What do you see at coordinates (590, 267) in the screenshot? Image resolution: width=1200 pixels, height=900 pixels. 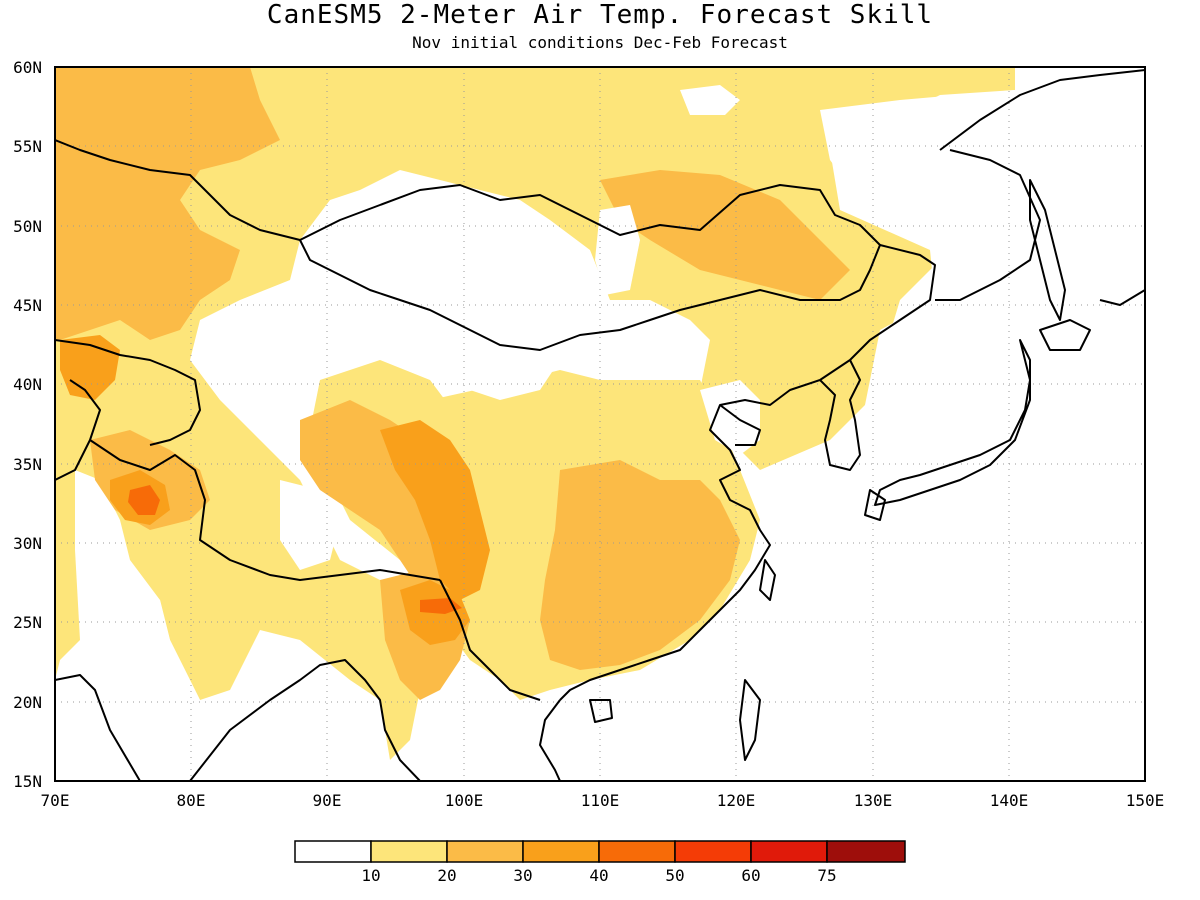 I see `border-mongolia` at bounding box center [590, 267].